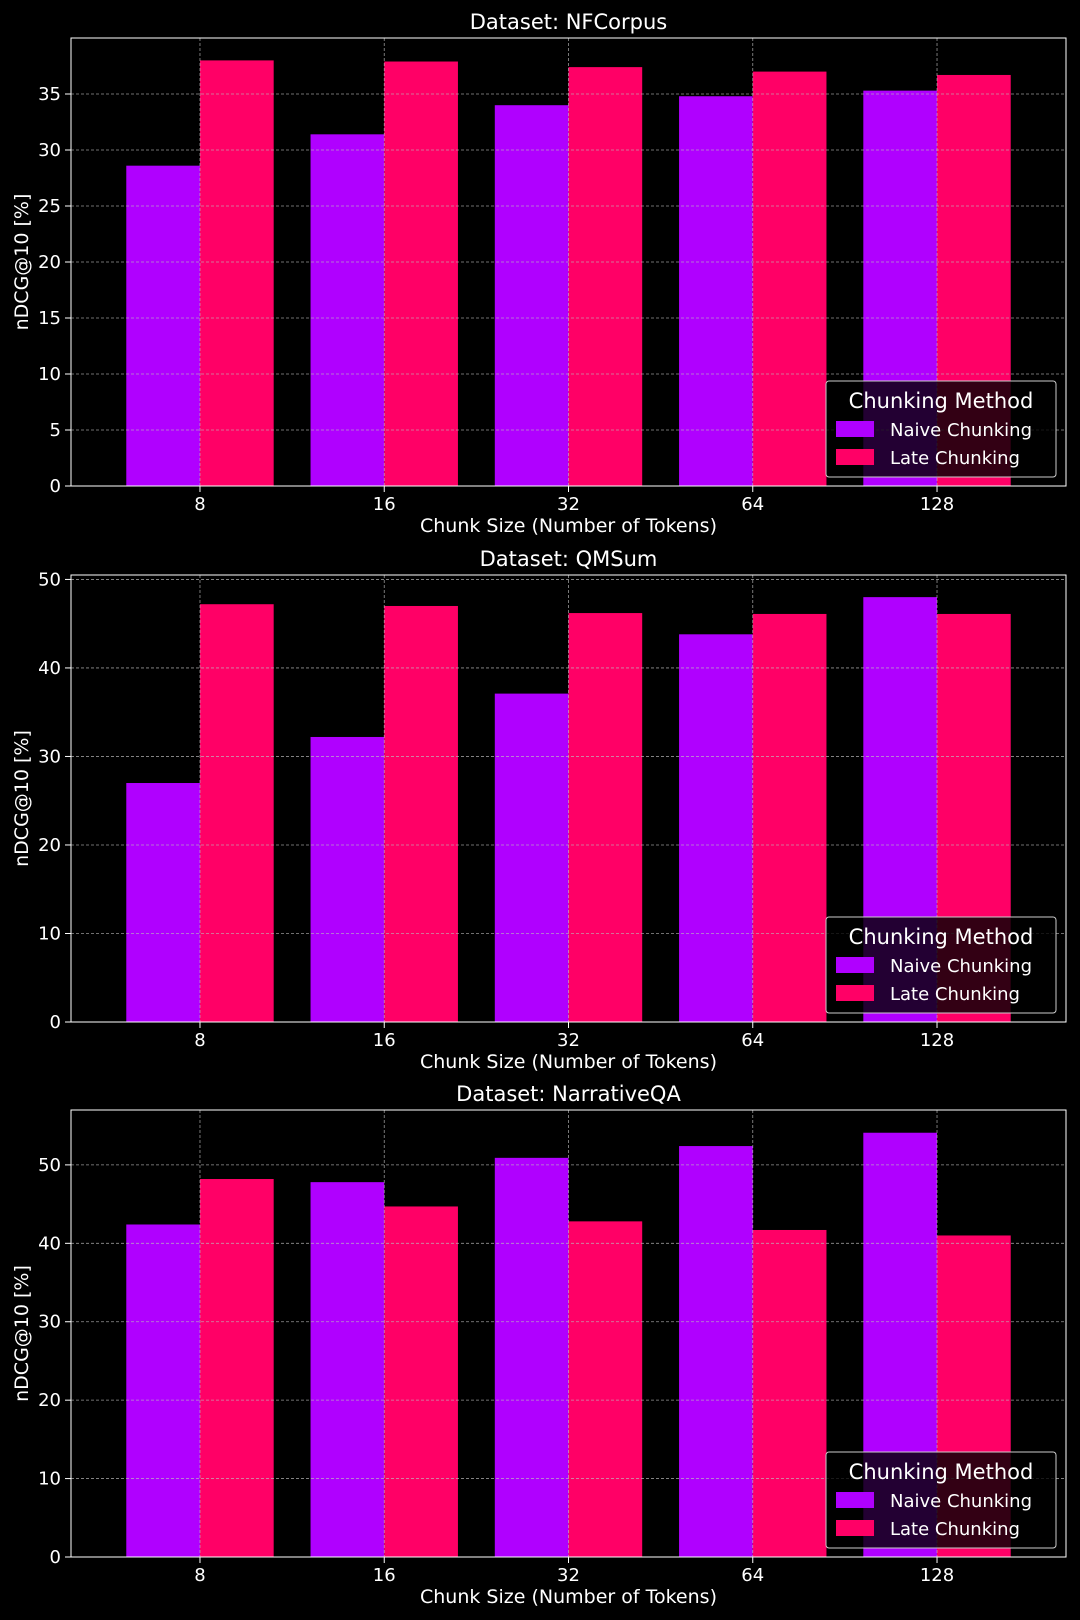 The width and height of the screenshot is (1080, 1620). Describe the element at coordinates (49, 318) in the screenshot. I see `y-tick-label: 15` at that location.